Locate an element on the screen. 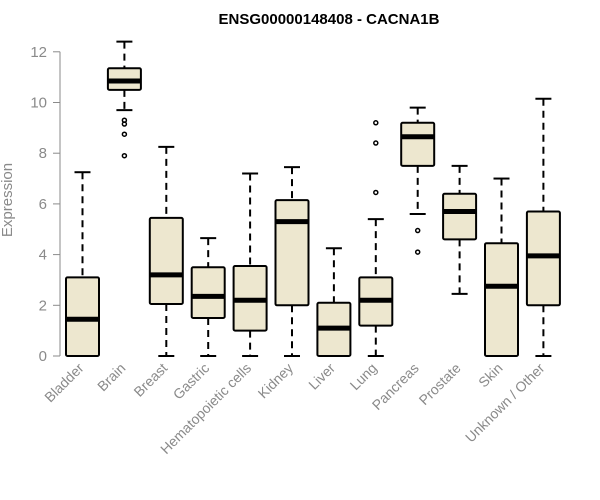  box-gastric is located at coordinates (208, 297).